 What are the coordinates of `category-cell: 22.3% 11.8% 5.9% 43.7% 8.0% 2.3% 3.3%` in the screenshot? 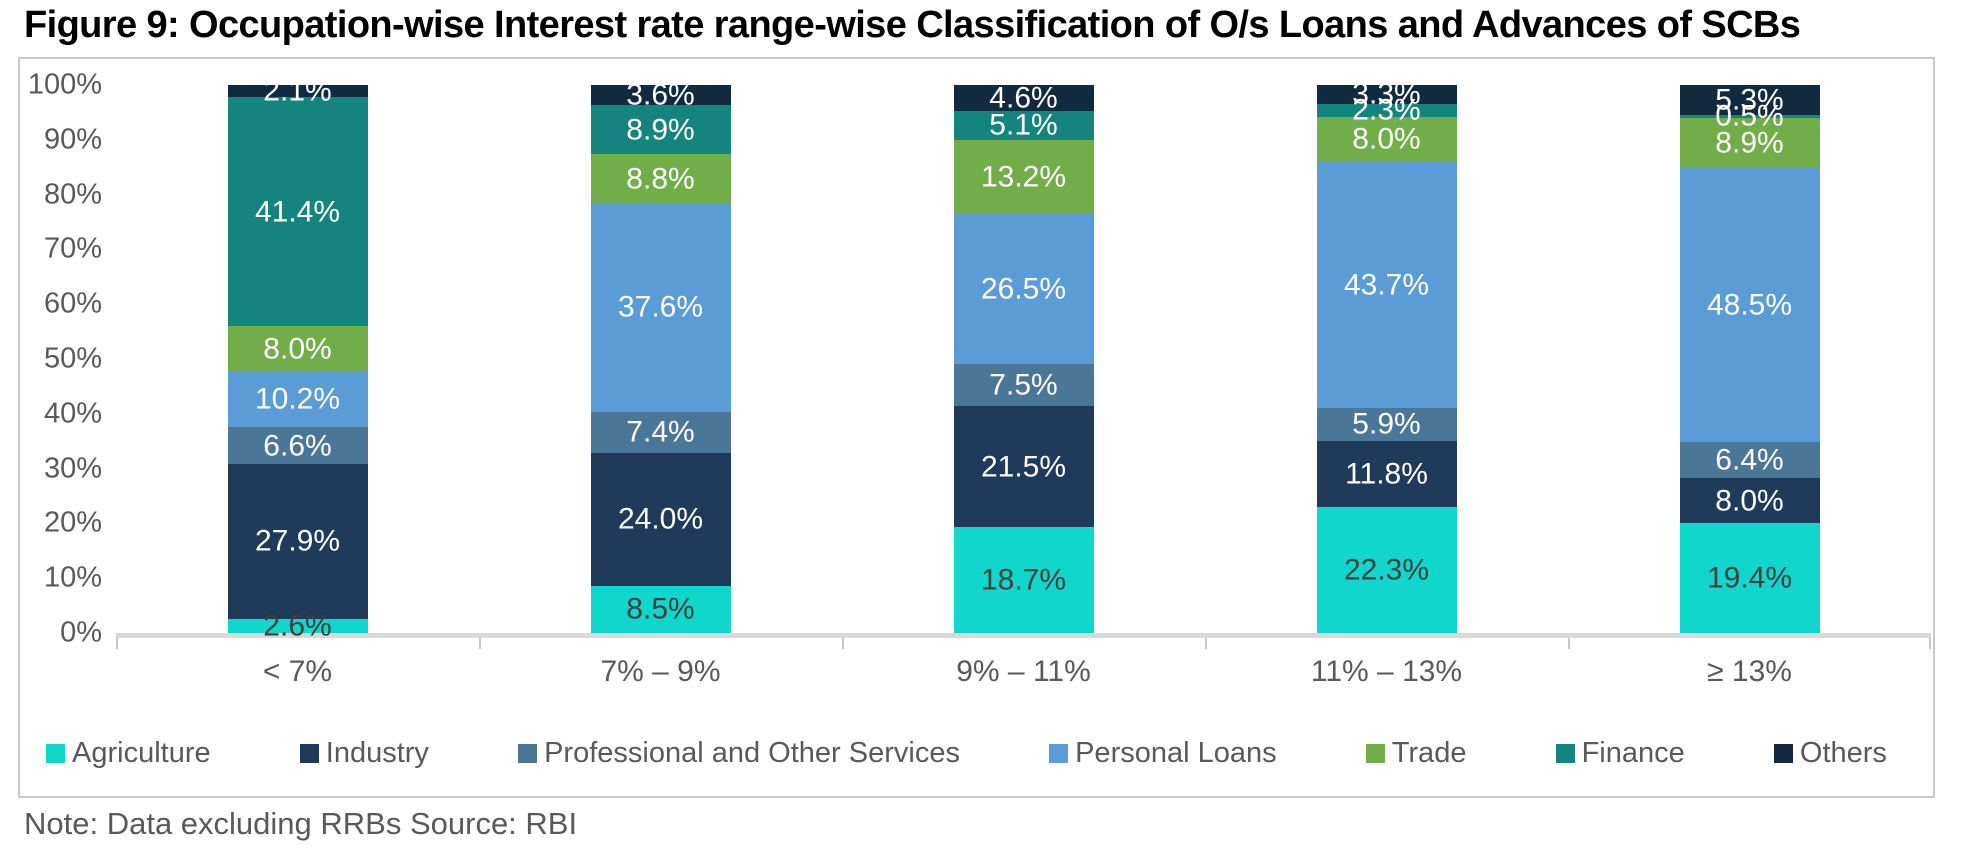 It's located at (1386, 359).